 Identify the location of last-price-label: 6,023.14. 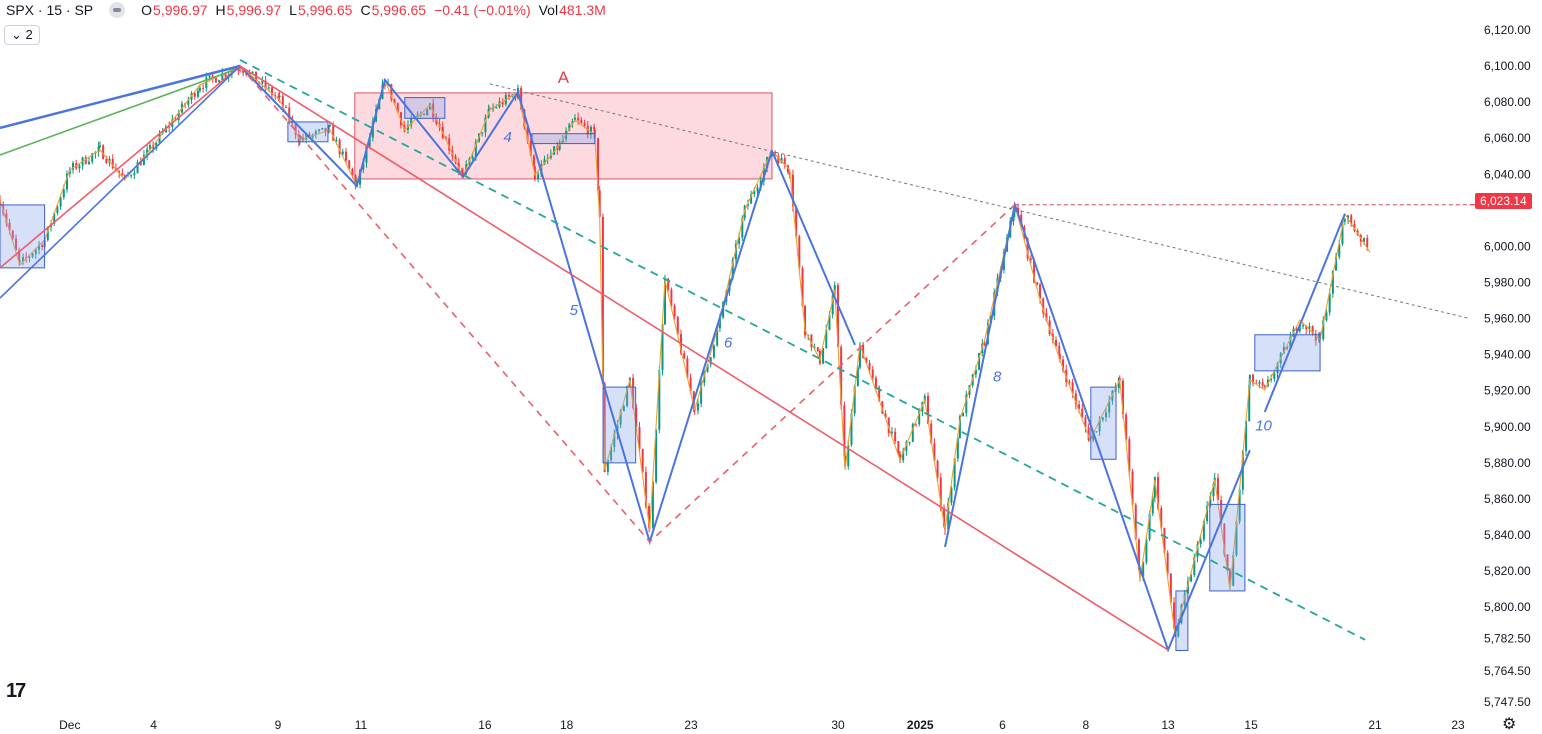
(1503, 201).